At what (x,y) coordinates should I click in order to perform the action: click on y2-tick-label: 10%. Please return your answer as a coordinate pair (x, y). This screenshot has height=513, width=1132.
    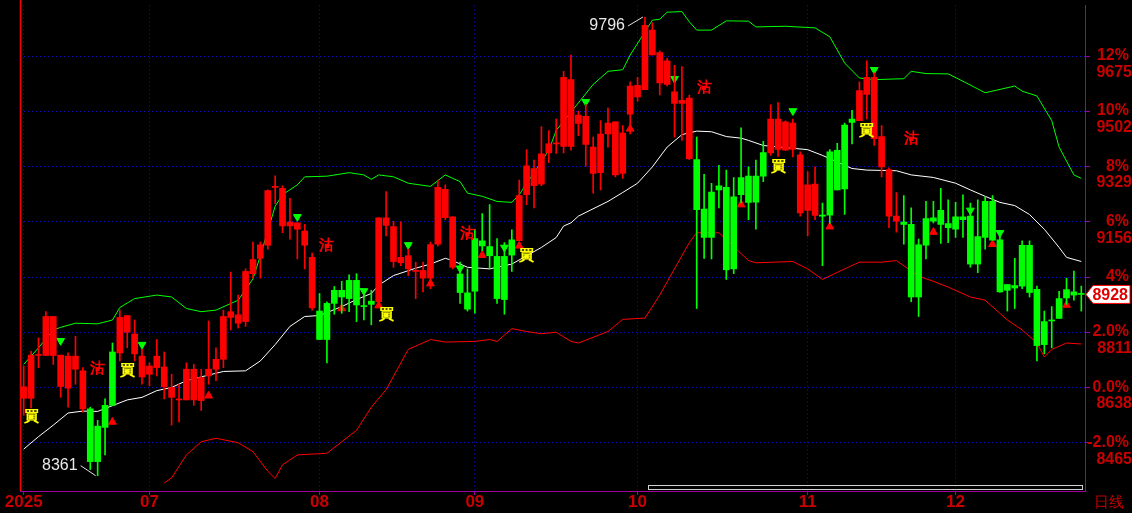
    Looking at the image, I should click on (1112, 110).